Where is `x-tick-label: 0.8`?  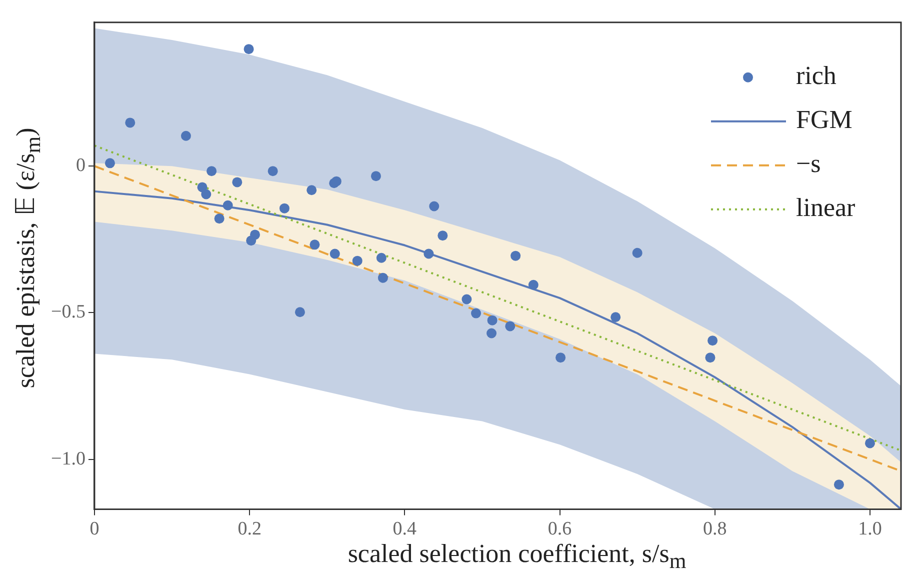 x-tick-label: 0.8 is located at coordinates (715, 529).